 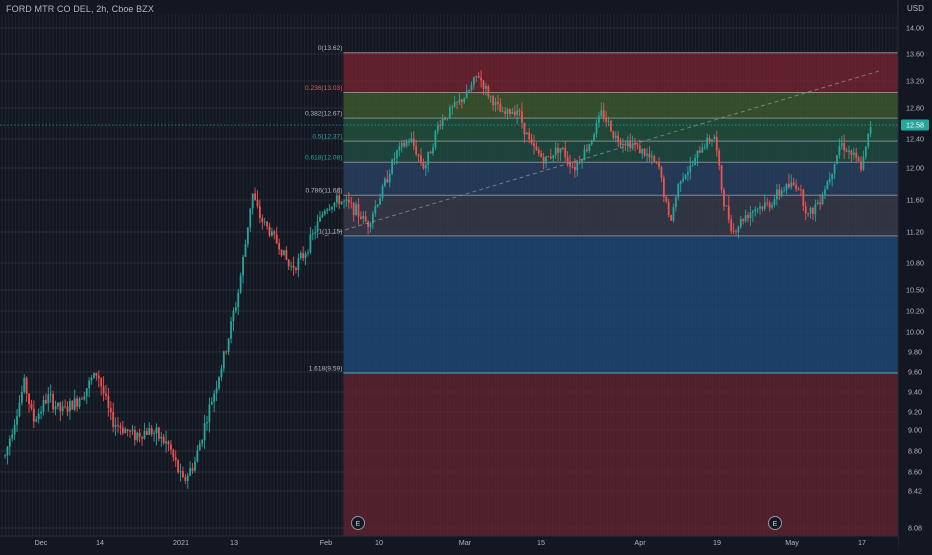 I want to click on last-price-tag: 12.58, so click(x=915, y=125).